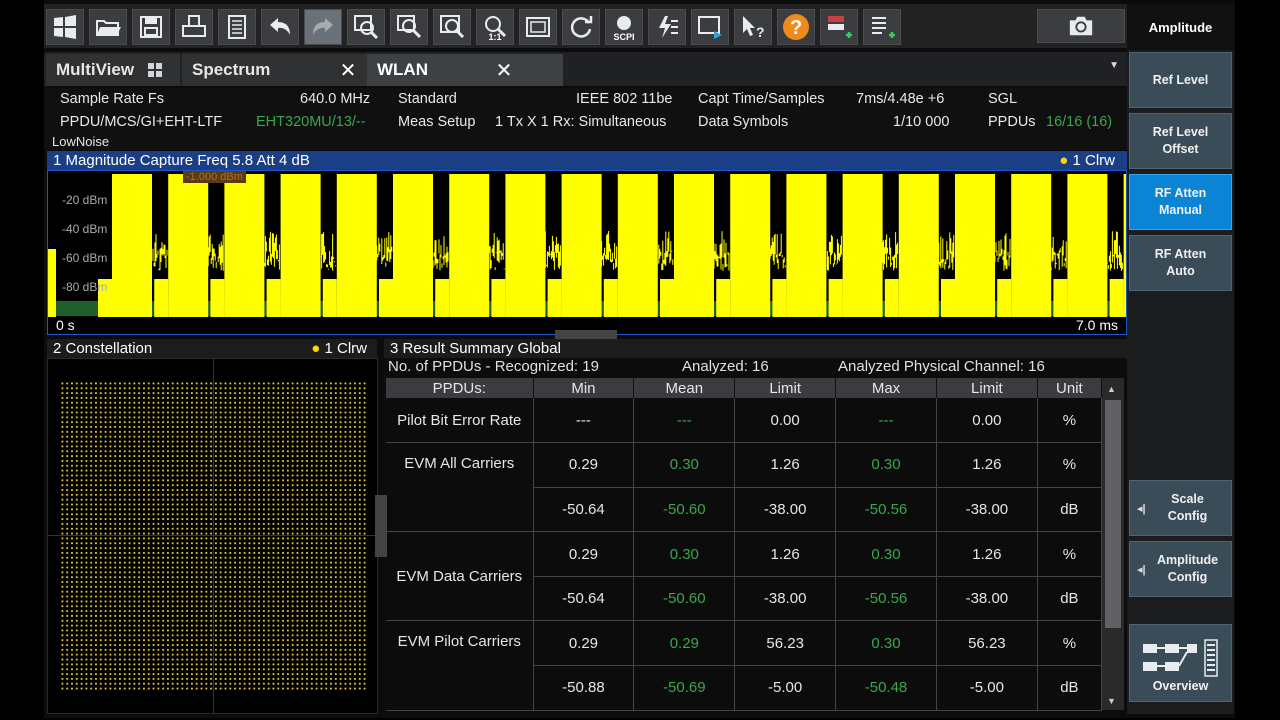 This screenshot has height=720, width=1280. I want to click on vertical-splitter-handle, so click(381, 526).